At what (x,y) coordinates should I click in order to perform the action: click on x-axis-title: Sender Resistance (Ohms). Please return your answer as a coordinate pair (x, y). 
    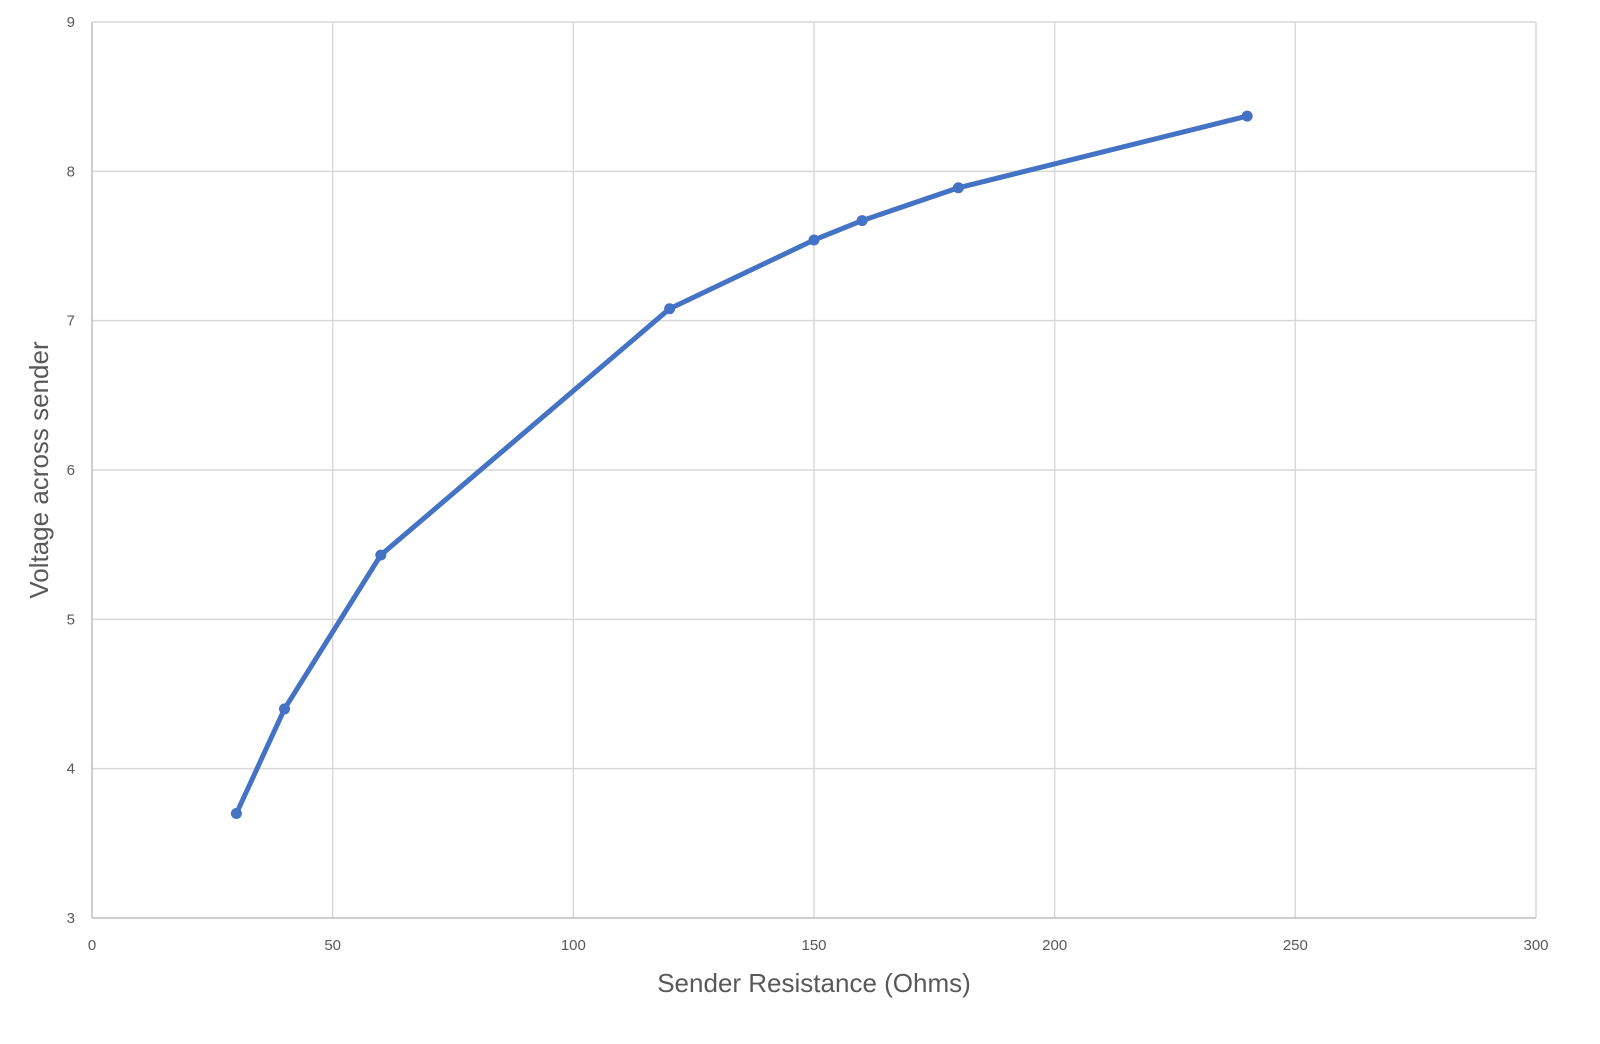
    Looking at the image, I should click on (814, 983).